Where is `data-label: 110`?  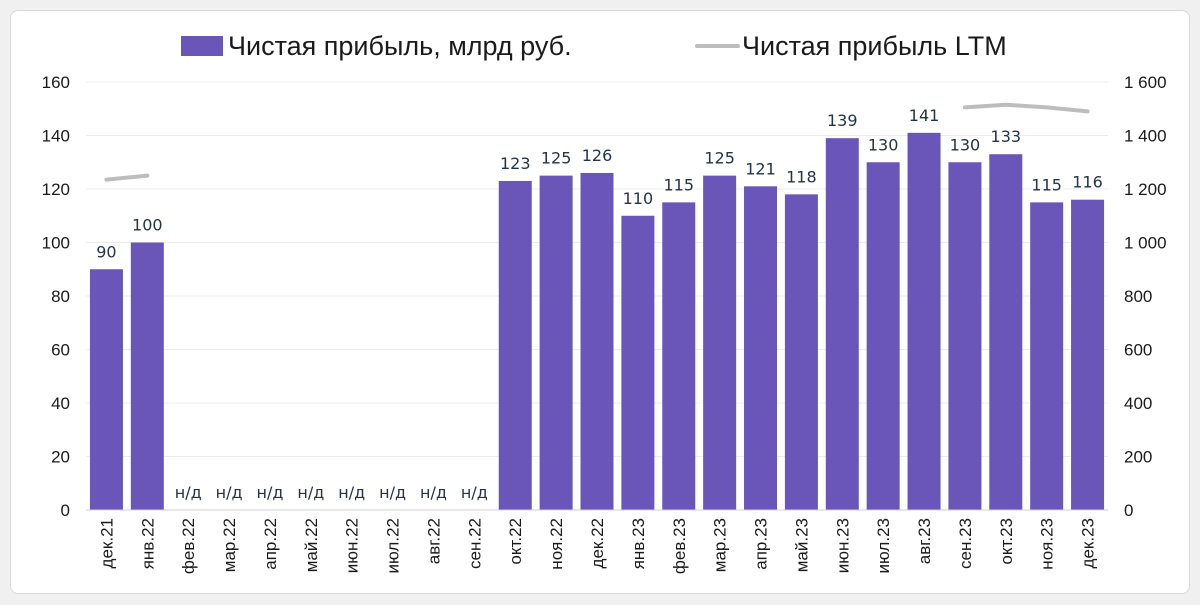
data-label: 110 is located at coordinates (638, 198).